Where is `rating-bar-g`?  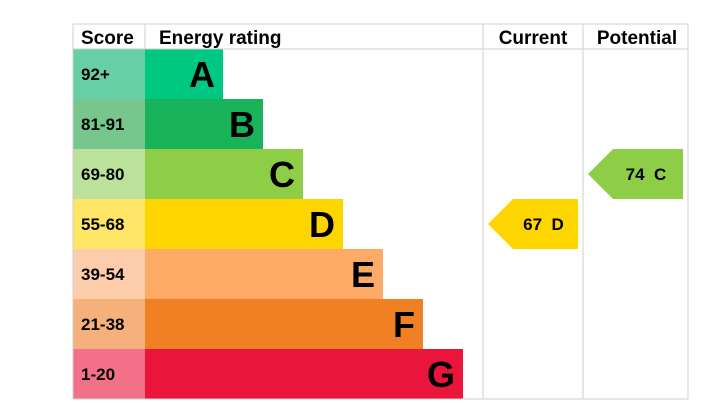
rating-bar-g is located at coordinates (304, 374).